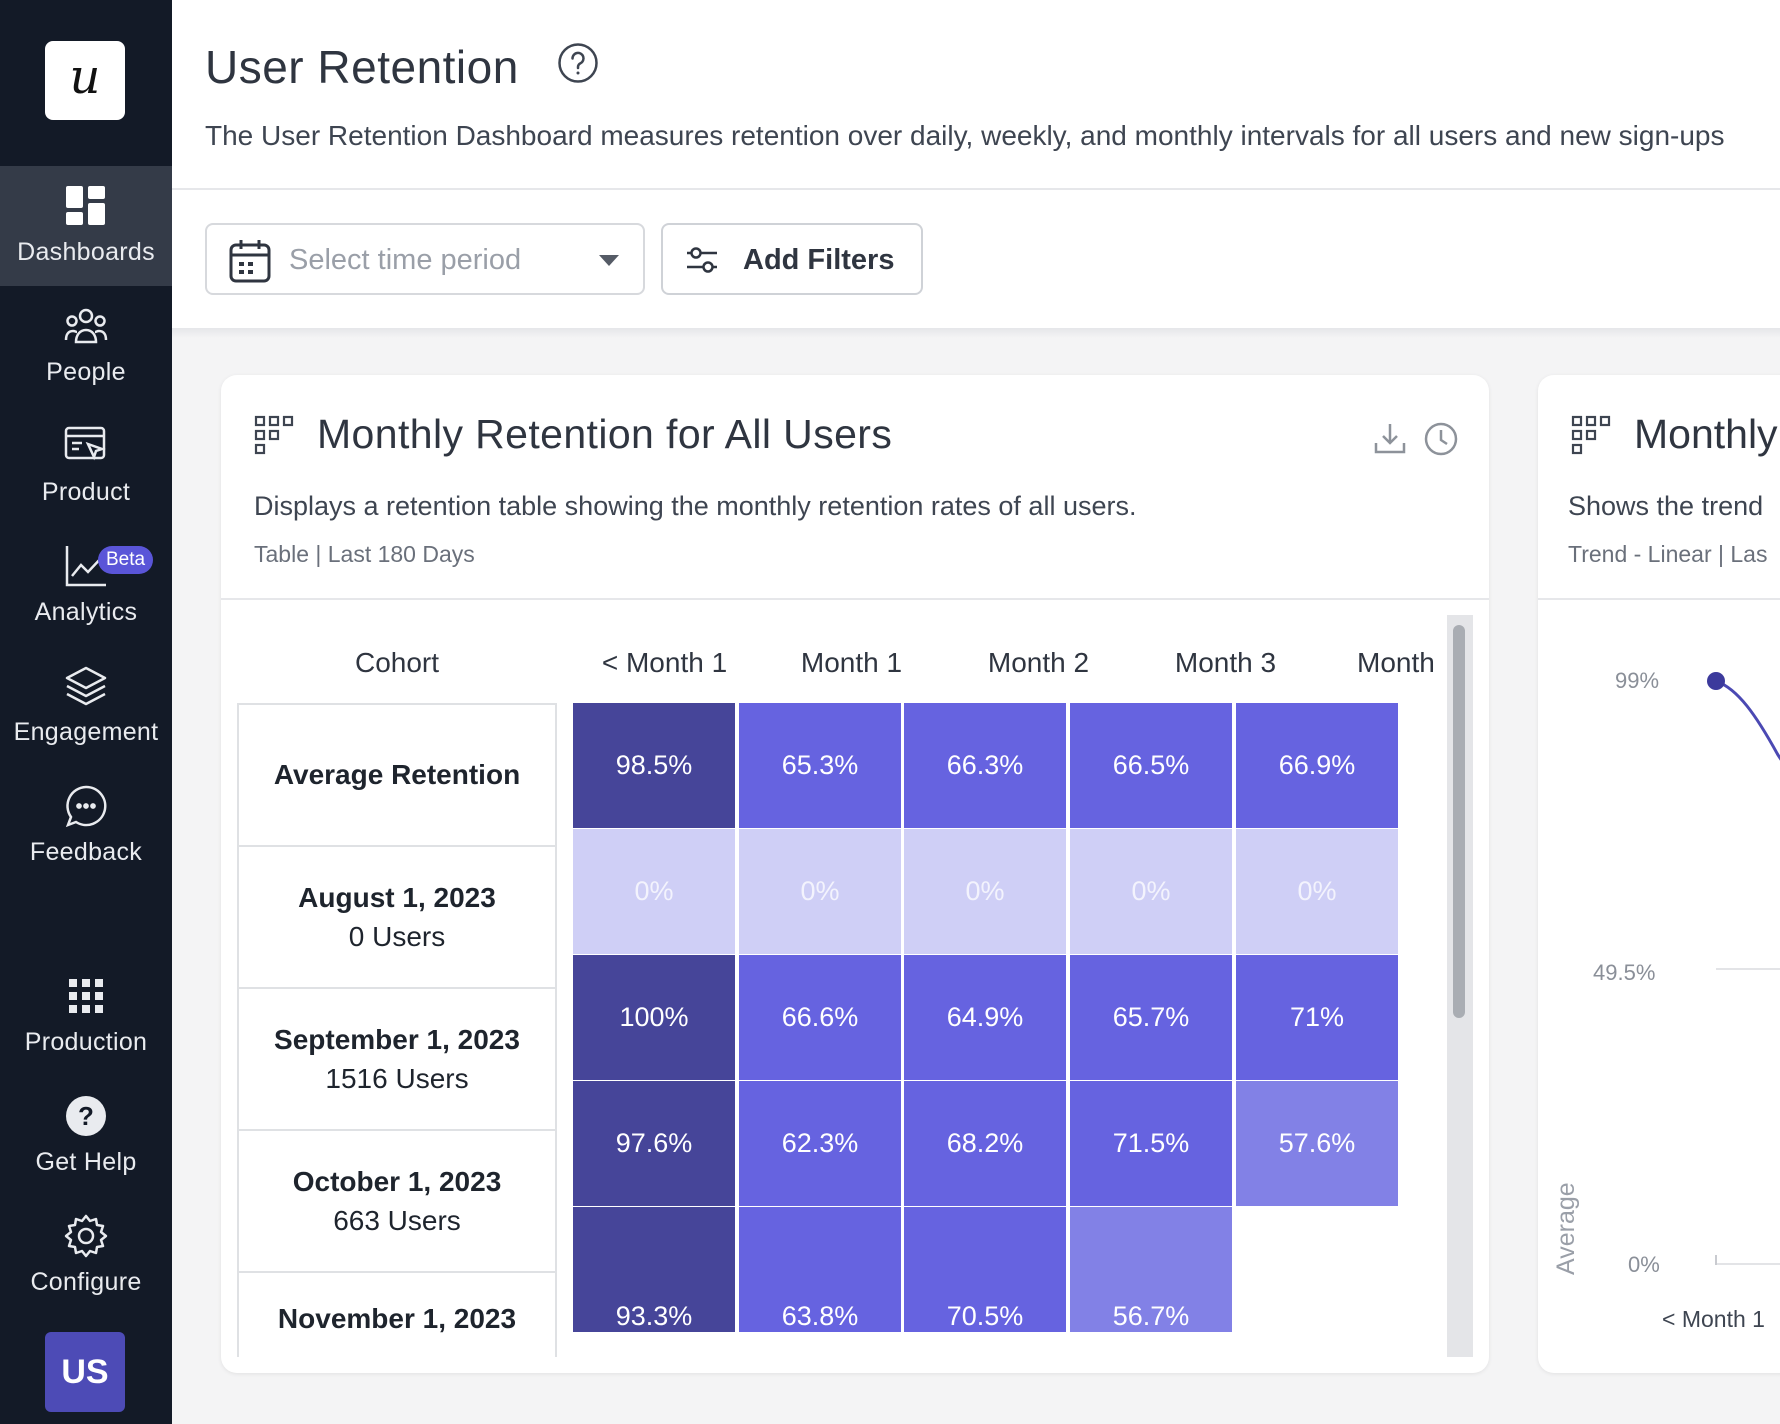  I want to click on retention-cell: 63.8%, so click(820, 1269).